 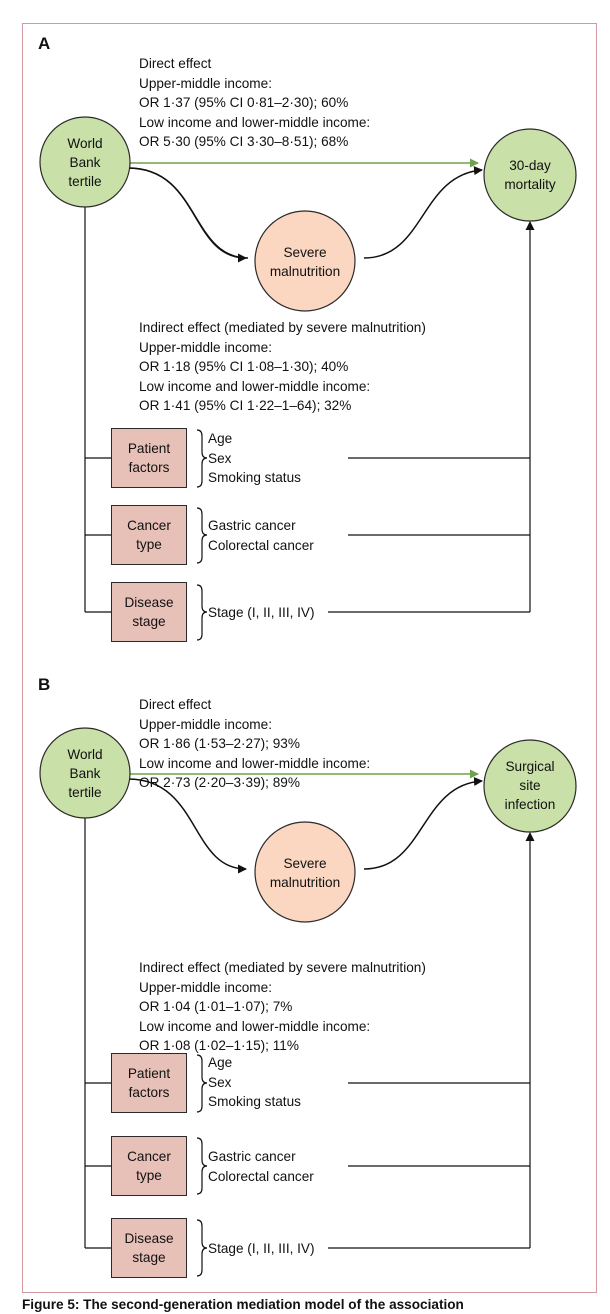 I want to click on panel-a-exposure-node, so click(x=85, y=162).